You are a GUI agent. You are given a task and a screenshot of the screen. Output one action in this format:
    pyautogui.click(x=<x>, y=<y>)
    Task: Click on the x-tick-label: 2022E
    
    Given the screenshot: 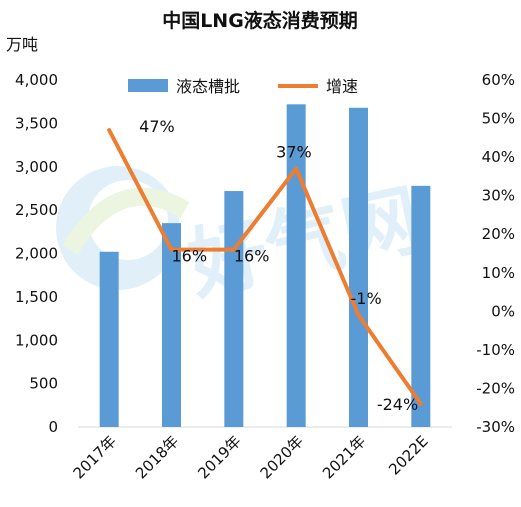 What is the action you would take?
    pyautogui.click(x=408, y=455)
    